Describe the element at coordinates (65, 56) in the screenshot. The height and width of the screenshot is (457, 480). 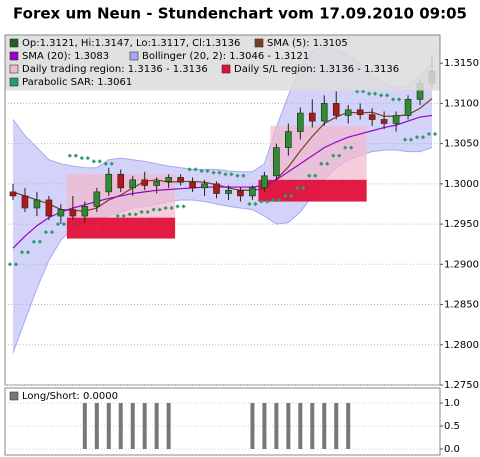
I see `legend-label: SMA (20): 1.3083` at that location.